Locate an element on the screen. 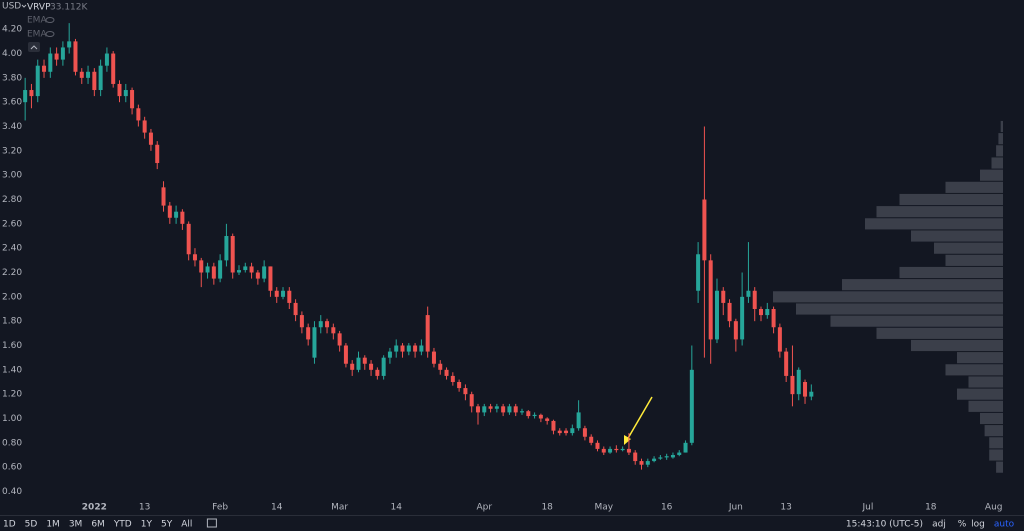 The height and width of the screenshot is (531, 1024). scale-option: adj is located at coordinates (939, 525).